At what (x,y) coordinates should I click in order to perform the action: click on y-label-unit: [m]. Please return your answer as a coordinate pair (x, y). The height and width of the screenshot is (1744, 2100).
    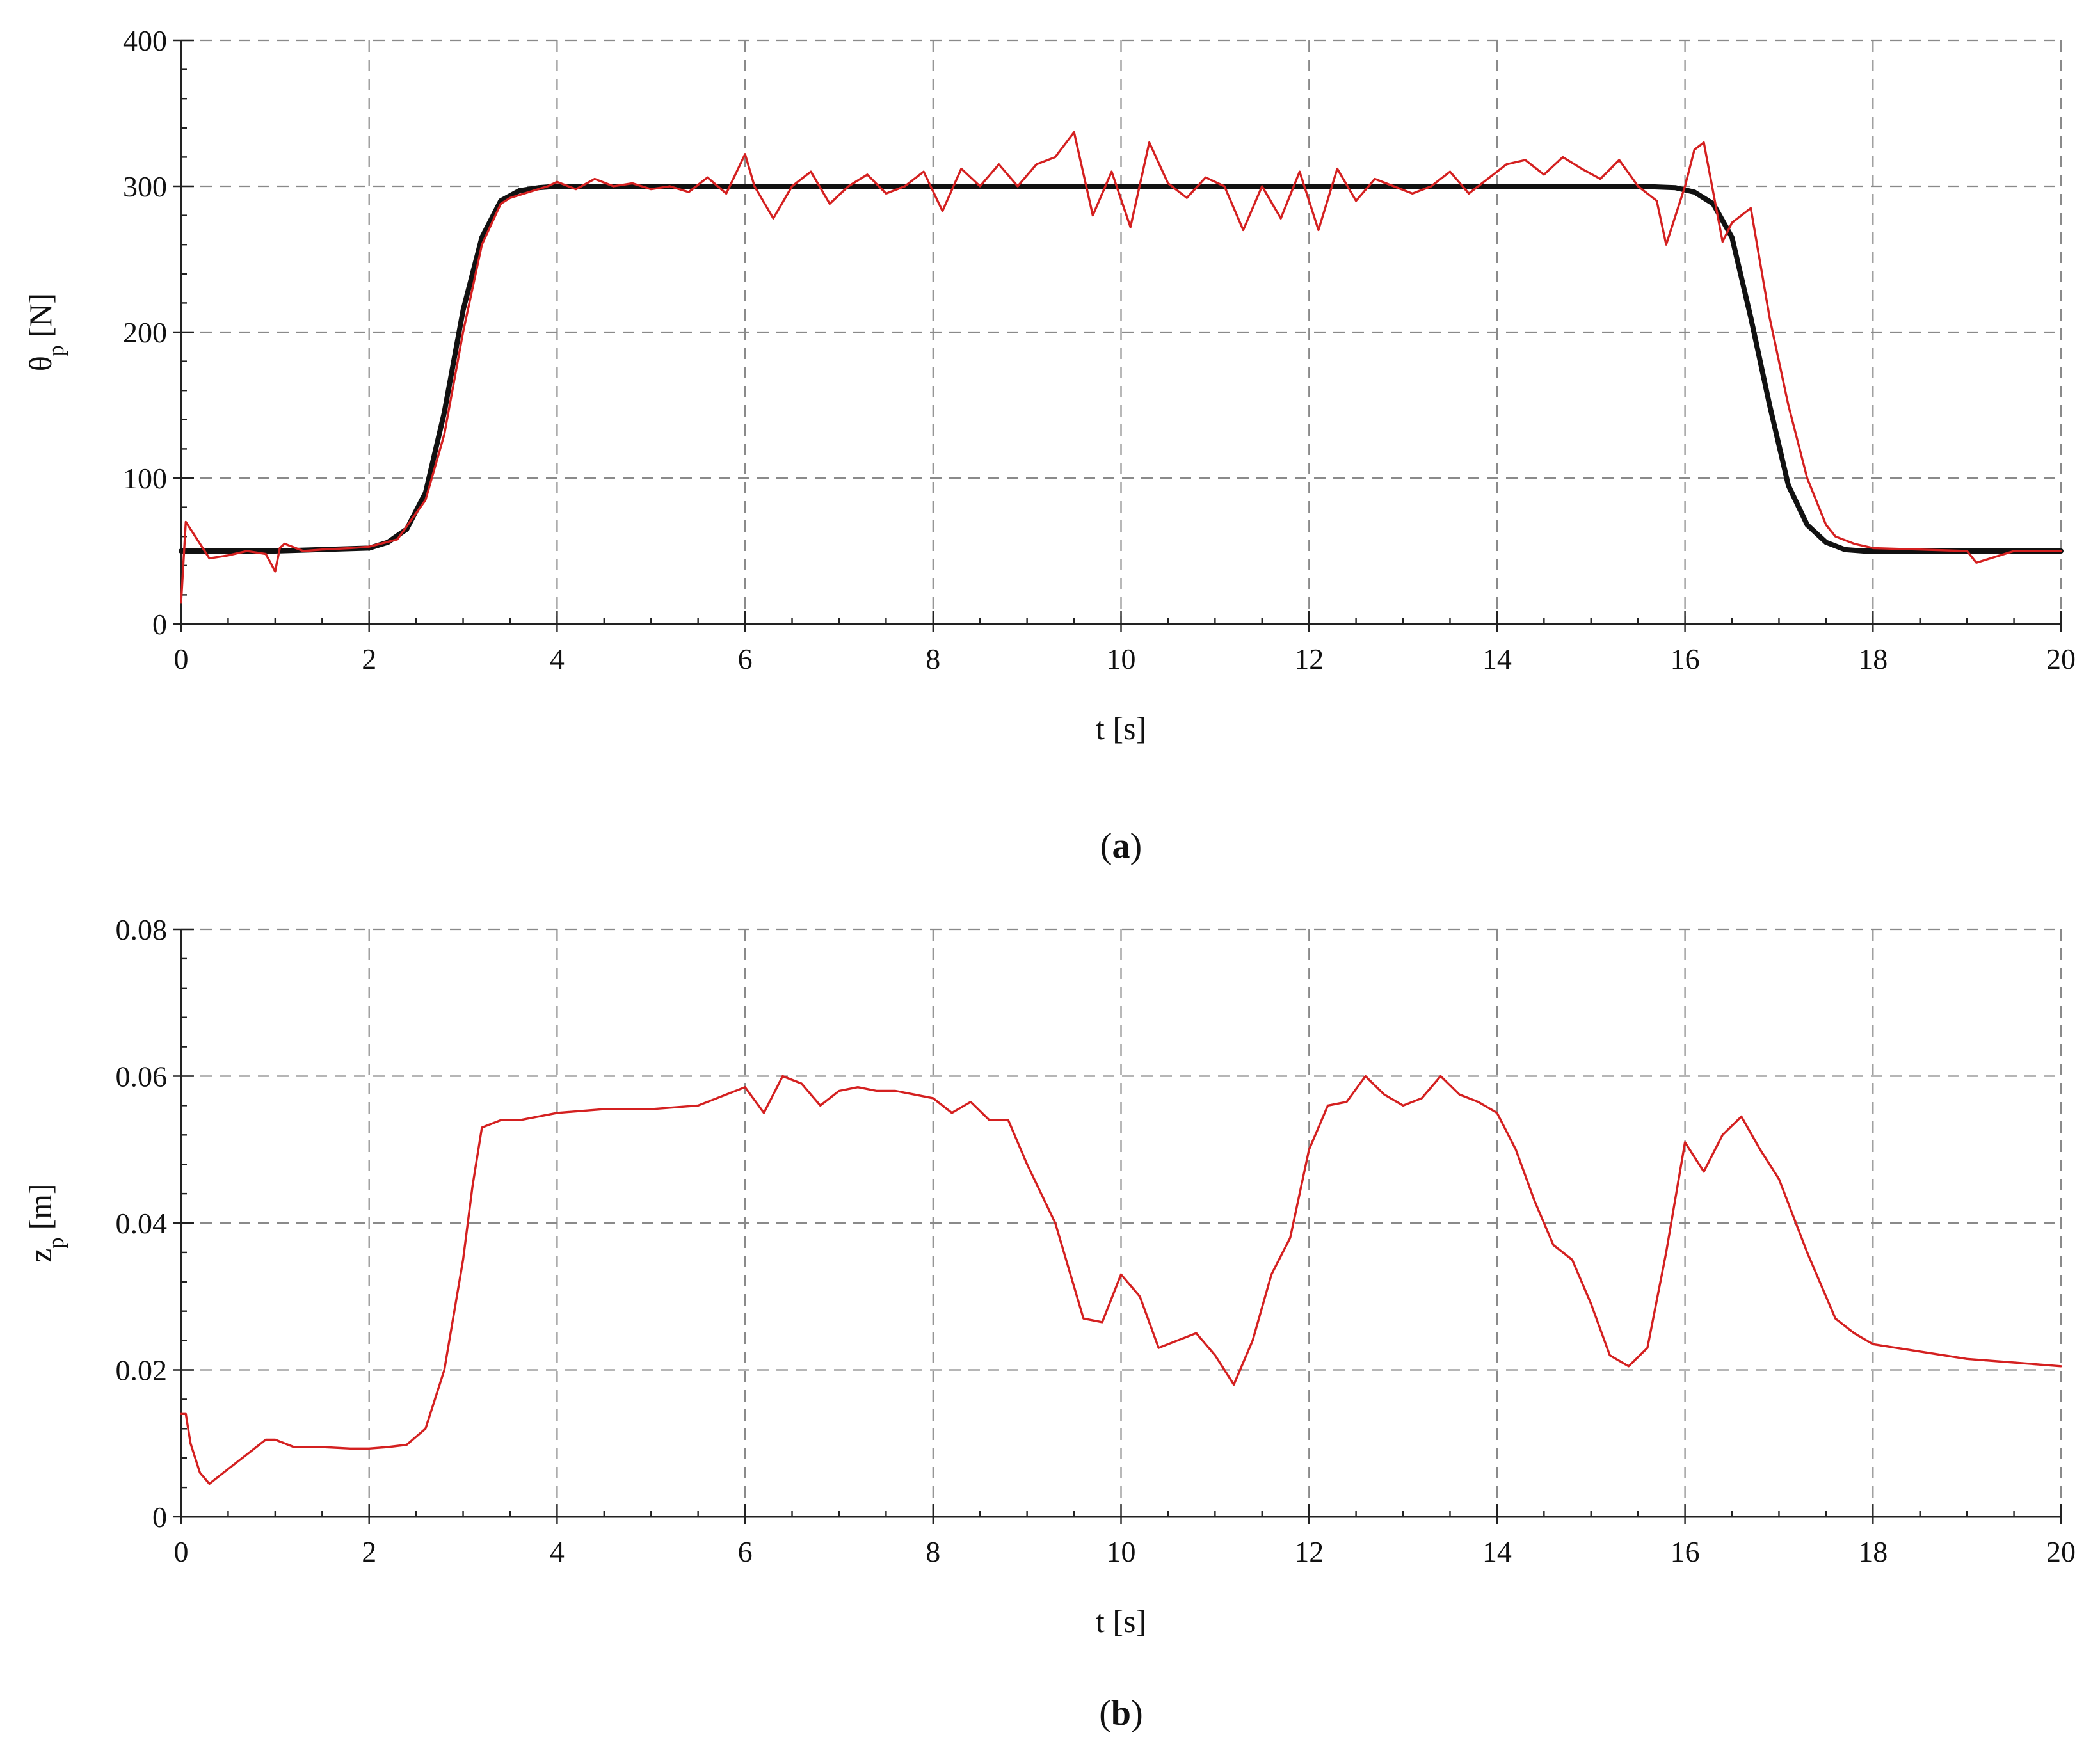
    Looking at the image, I should click on (40, 1206).